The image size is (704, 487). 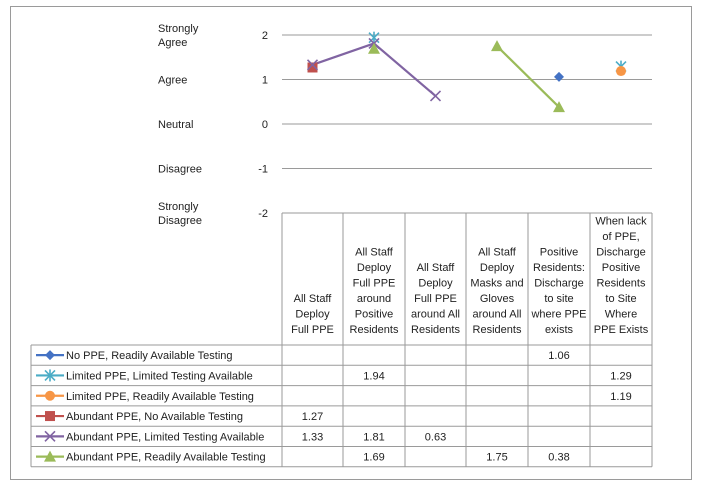 I want to click on category-label: PPE Exists, so click(x=621, y=330).